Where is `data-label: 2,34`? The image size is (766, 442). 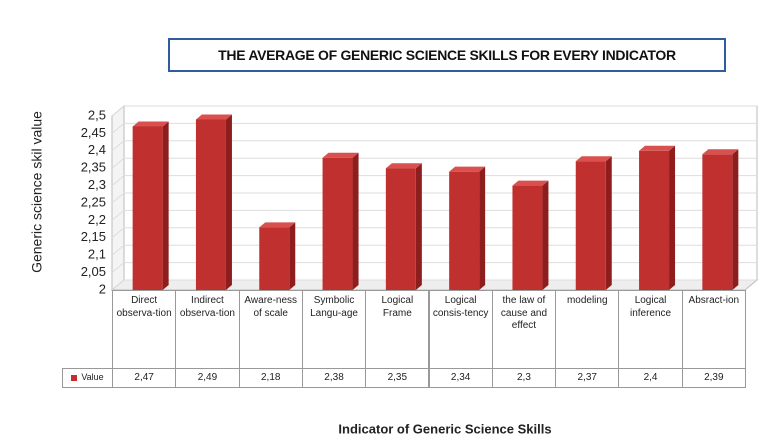 data-label: 2,34 is located at coordinates (460, 378).